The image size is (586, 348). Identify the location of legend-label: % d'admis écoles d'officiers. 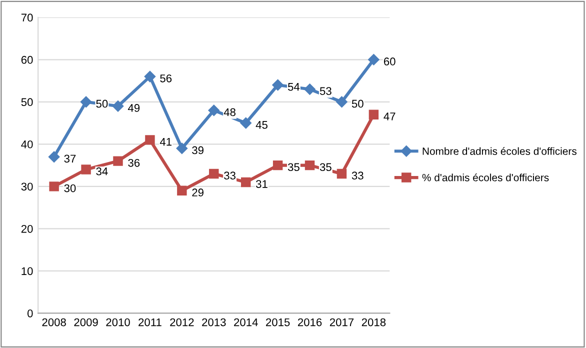
(485, 178).